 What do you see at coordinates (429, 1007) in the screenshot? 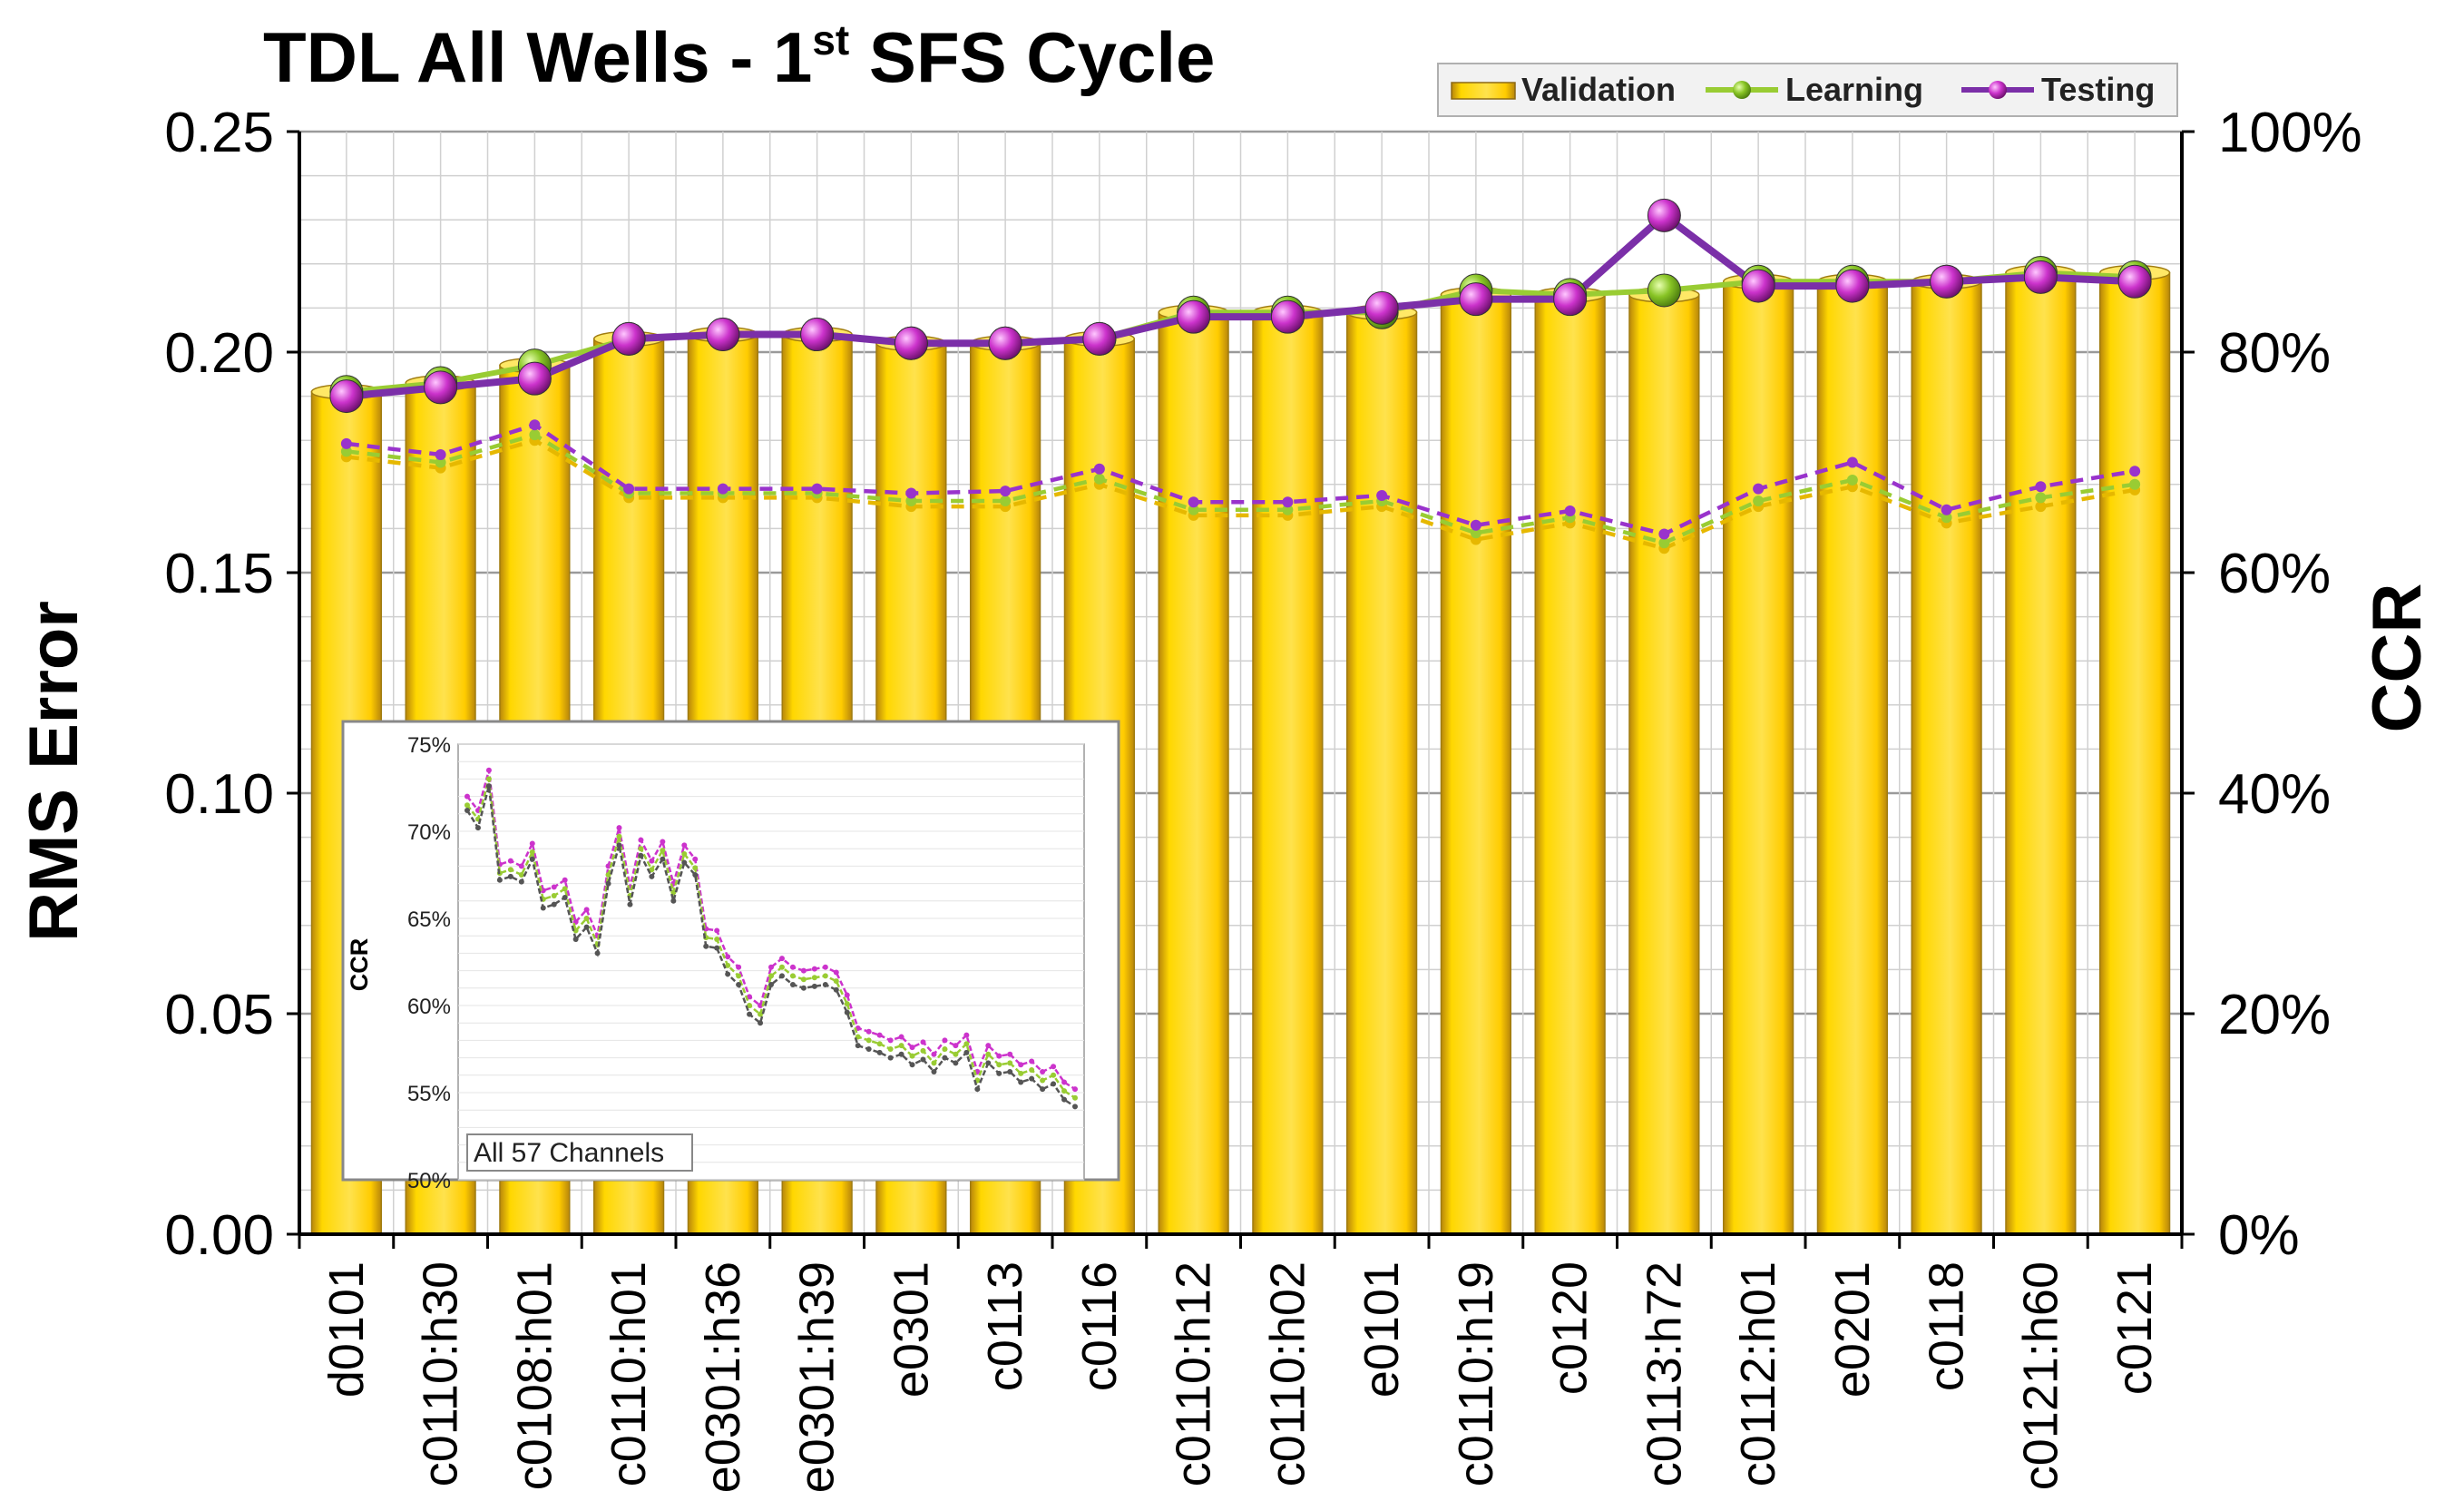
I see `inset-y-tick-label: 60%` at bounding box center [429, 1007].